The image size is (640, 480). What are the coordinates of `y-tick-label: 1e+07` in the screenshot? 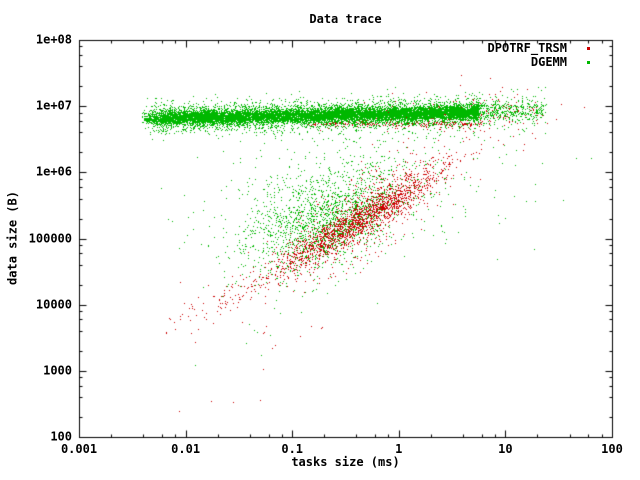 It's located at (53, 105).